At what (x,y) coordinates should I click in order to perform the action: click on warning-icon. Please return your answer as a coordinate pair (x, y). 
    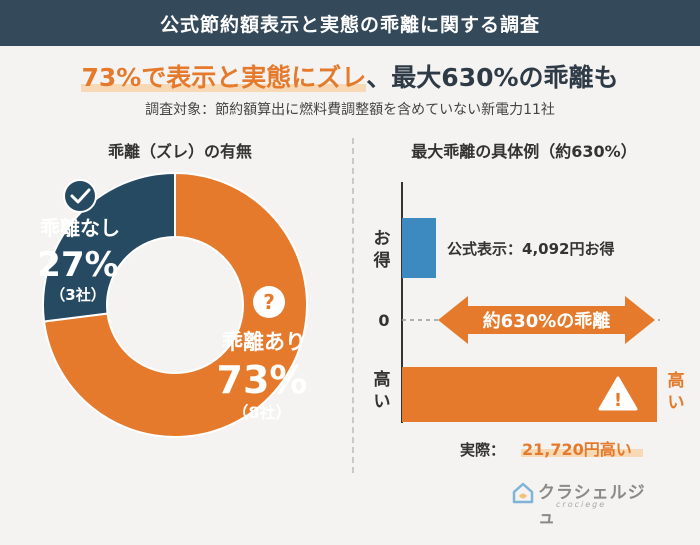
    Looking at the image, I should click on (618, 393).